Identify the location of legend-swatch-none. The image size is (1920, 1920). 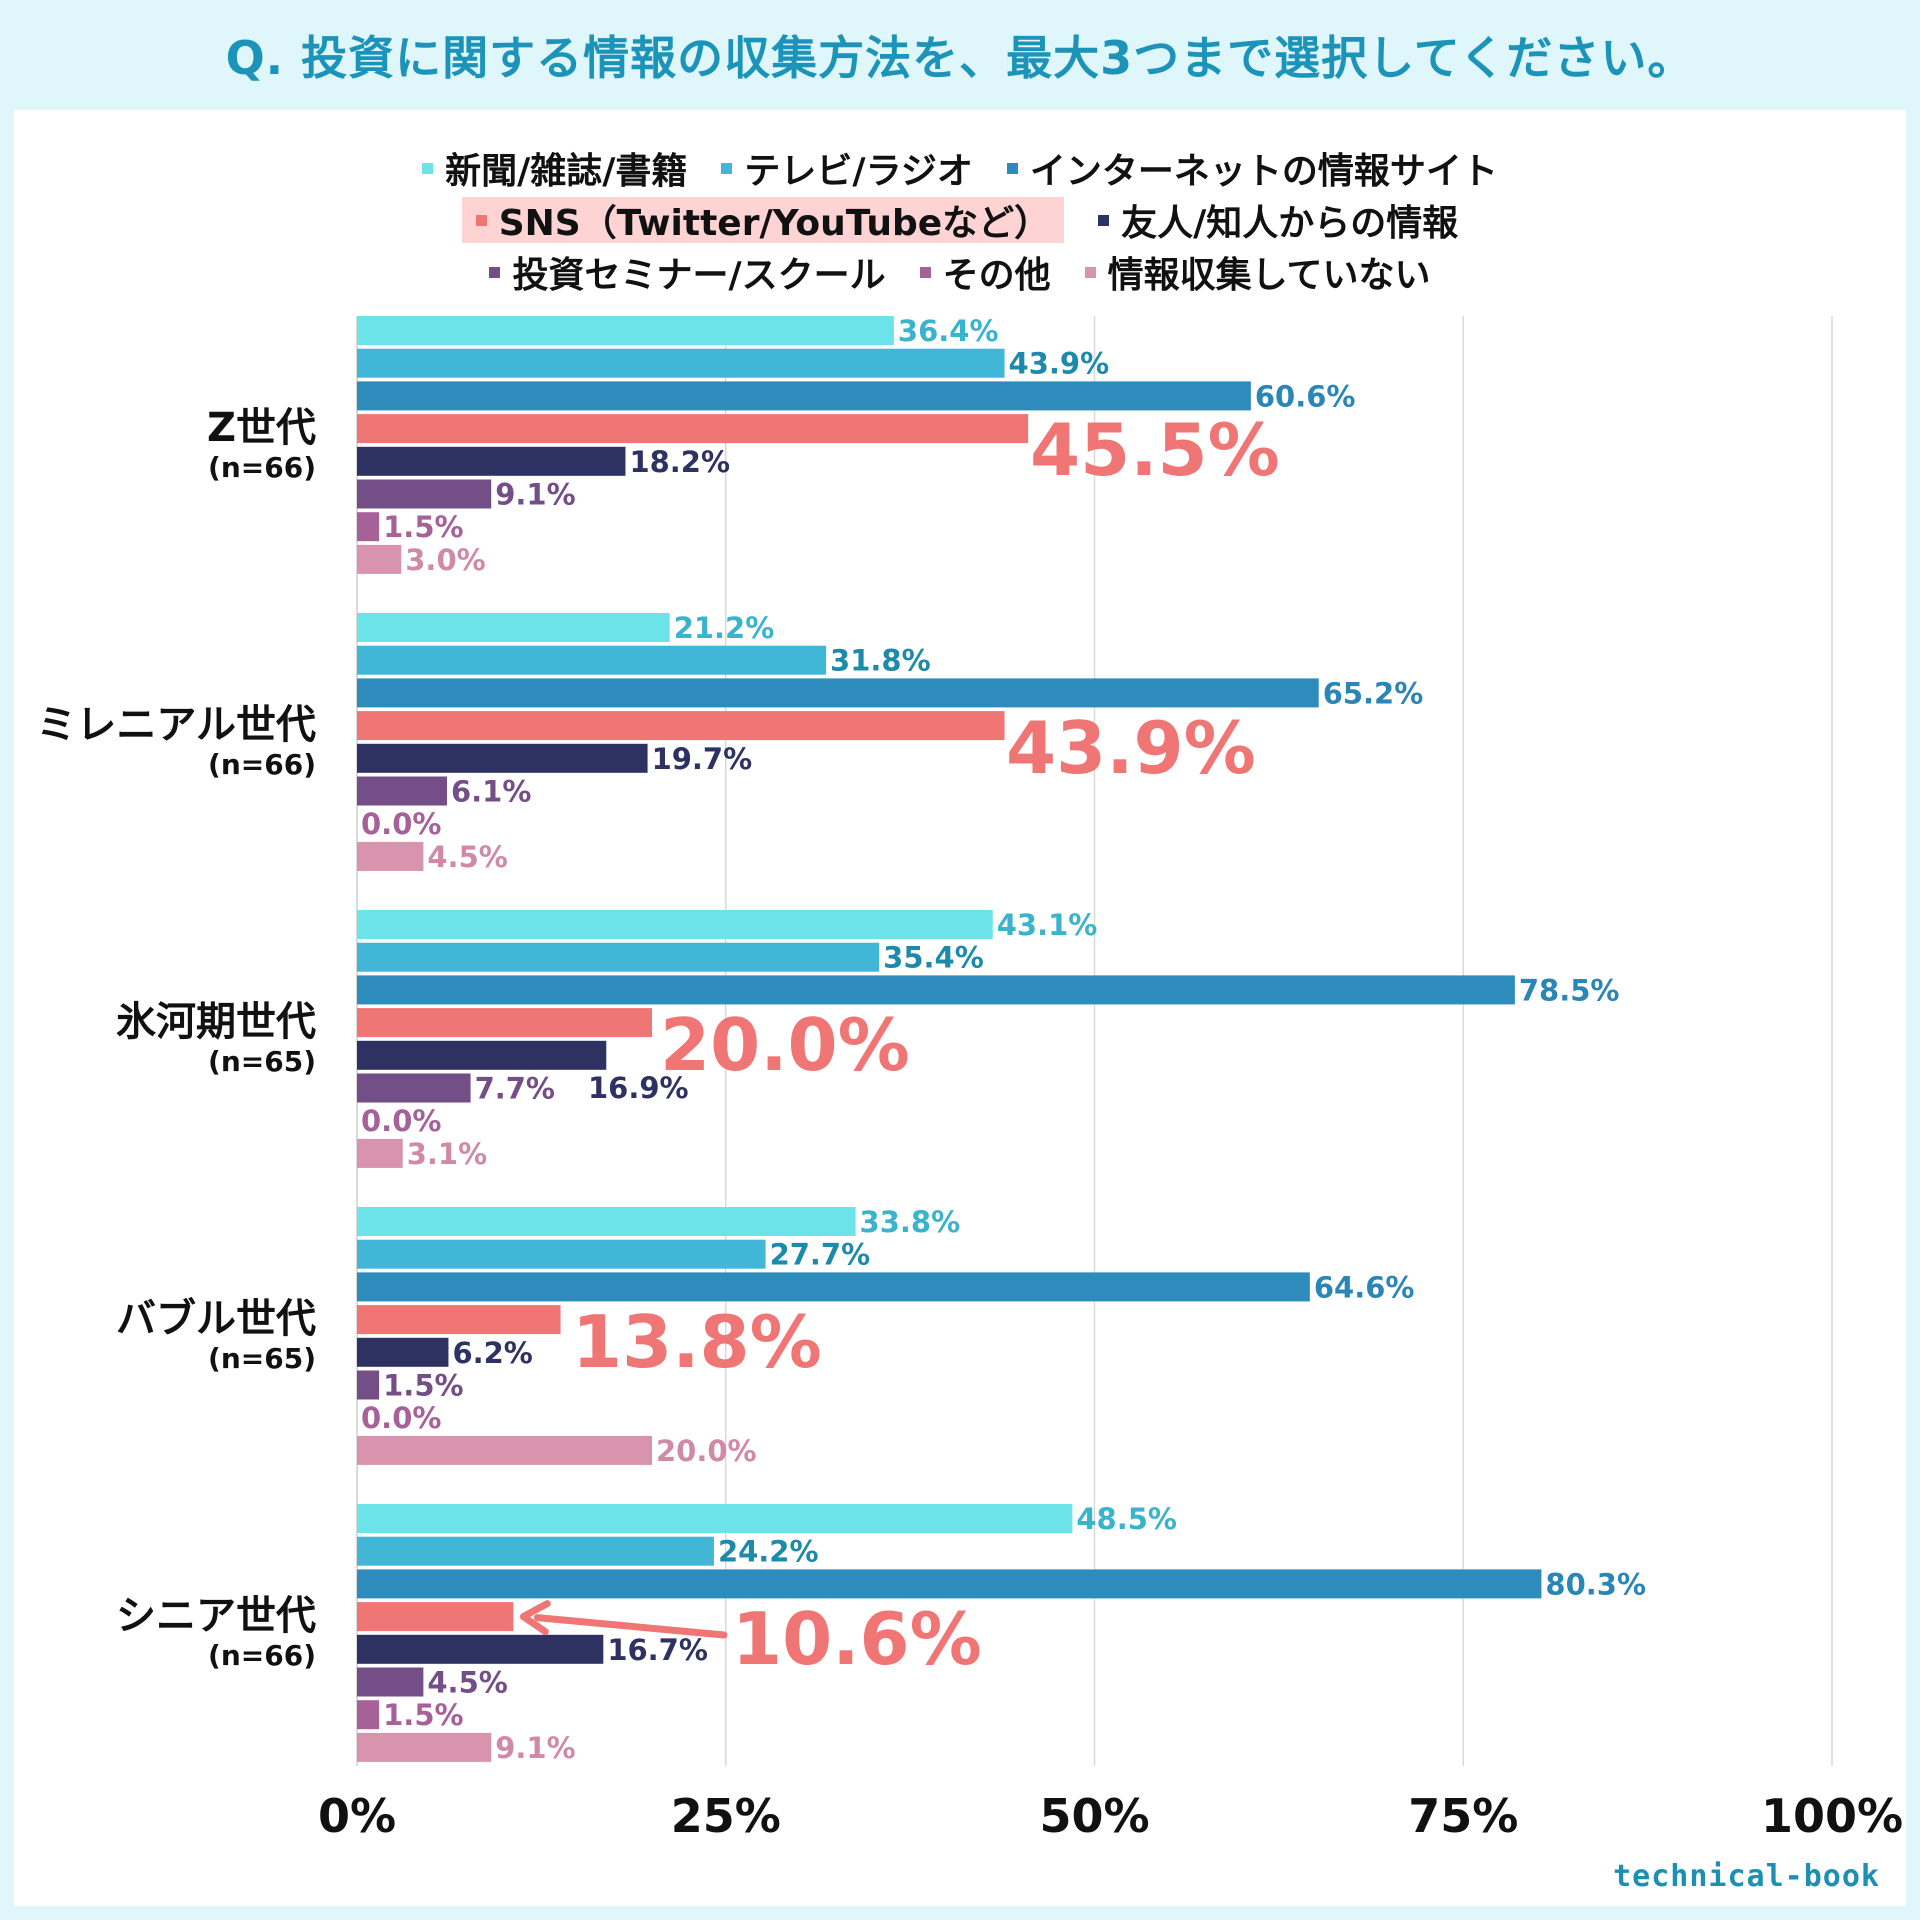
(1090, 272).